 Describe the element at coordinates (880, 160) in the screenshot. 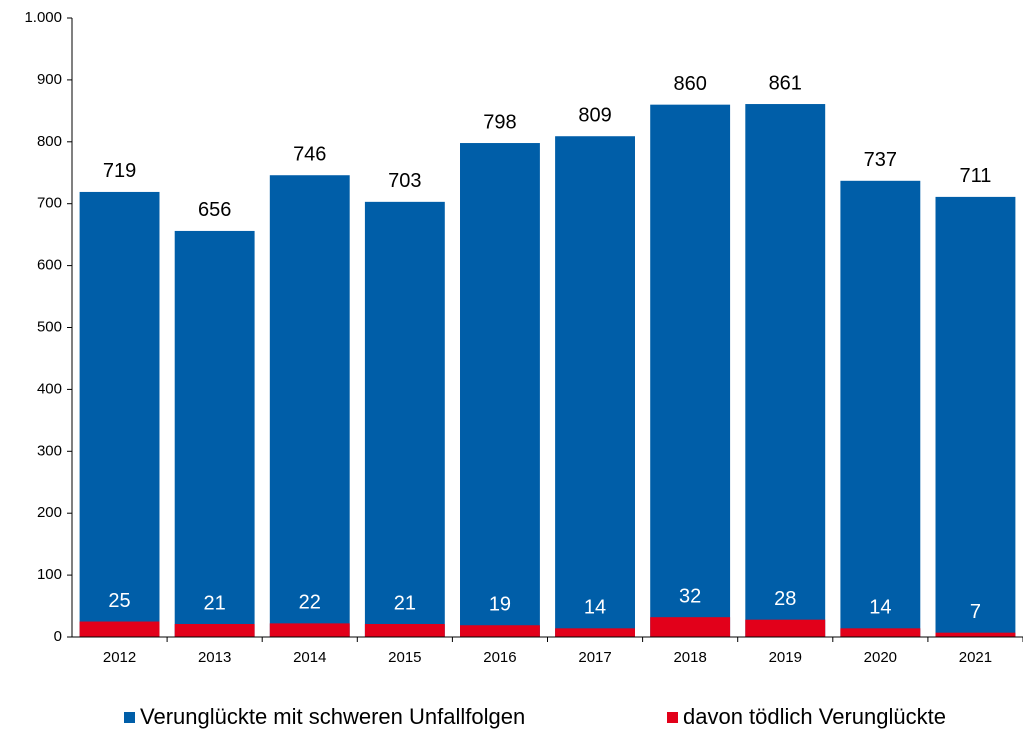

I see `data-label: 737` at that location.